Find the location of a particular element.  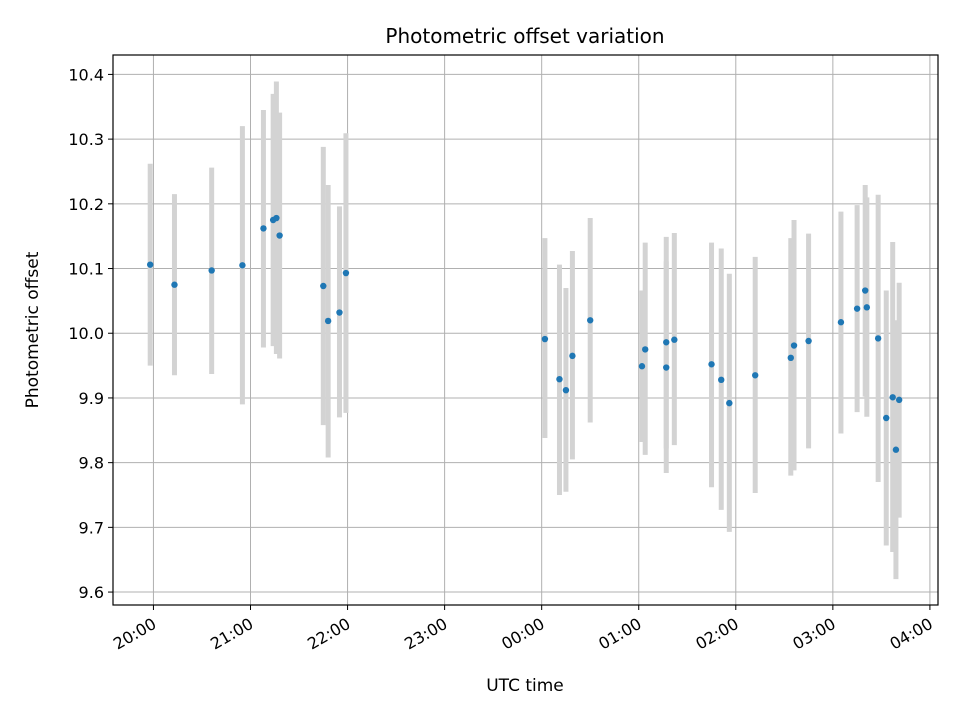

y-tick-label: 10.3 is located at coordinates (86, 139).